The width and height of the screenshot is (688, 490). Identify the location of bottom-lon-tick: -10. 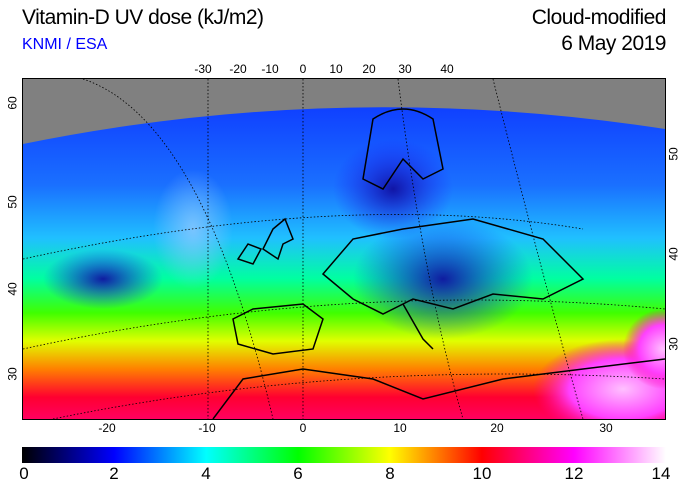
(207, 428).